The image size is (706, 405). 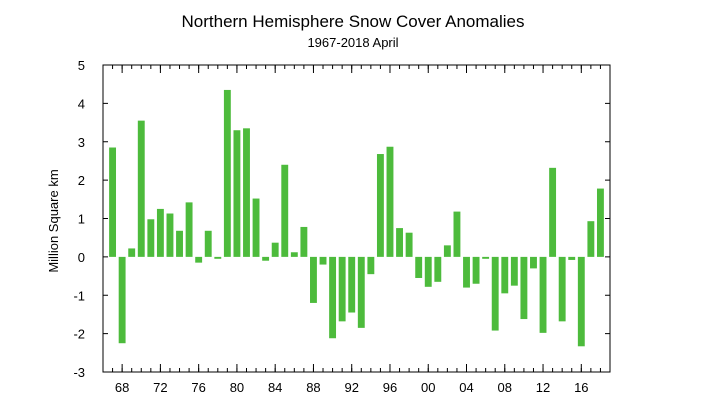 What do you see at coordinates (428, 387) in the screenshot?
I see `x-tick-label: 00` at bounding box center [428, 387].